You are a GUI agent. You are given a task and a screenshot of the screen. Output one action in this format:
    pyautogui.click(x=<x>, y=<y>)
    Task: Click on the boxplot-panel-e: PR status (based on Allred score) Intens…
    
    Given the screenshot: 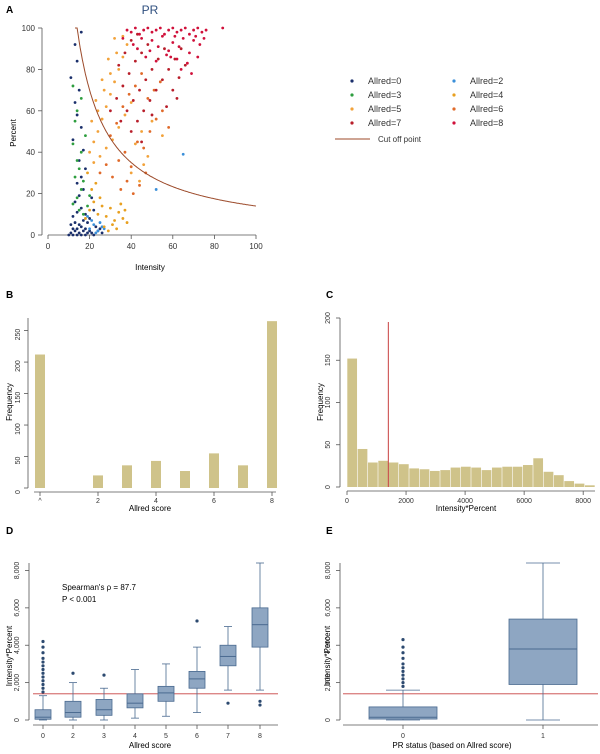 What is the action you would take?
    pyautogui.click(x=460, y=656)
    